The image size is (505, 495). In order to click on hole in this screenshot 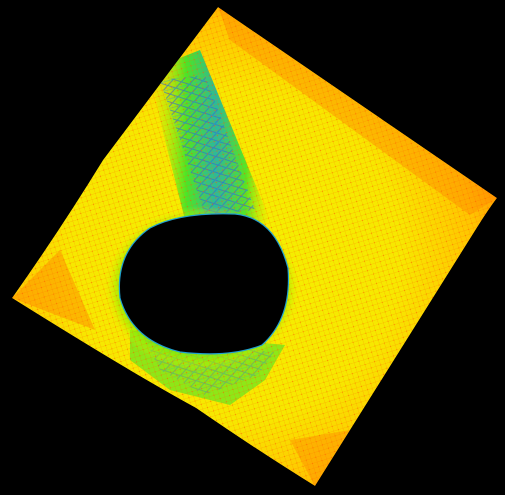, I will do `click(204, 284)`.